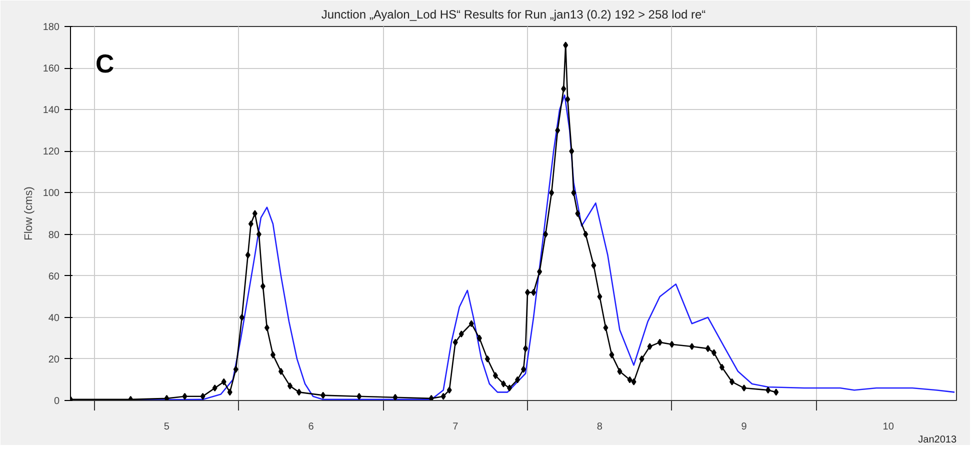 The image size is (978, 460). What do you see at coordinates (54, 318) in the screenshot?
I see `y-tick-label: 40` at bounding box center [54, 318].